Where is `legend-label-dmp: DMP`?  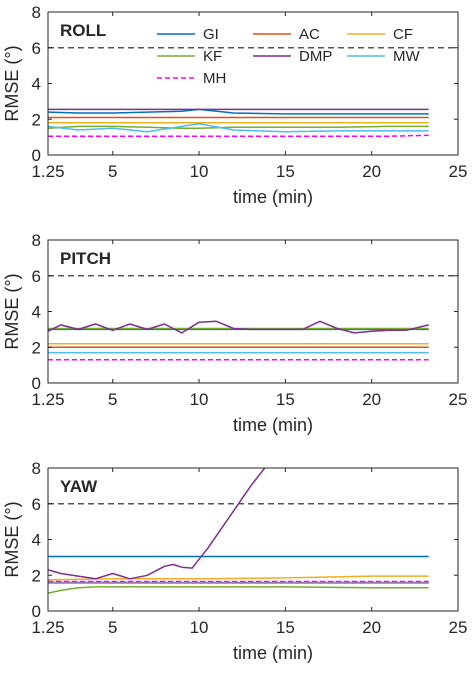 legend-label-dmp: DMP is located at coordinates (315, 56).